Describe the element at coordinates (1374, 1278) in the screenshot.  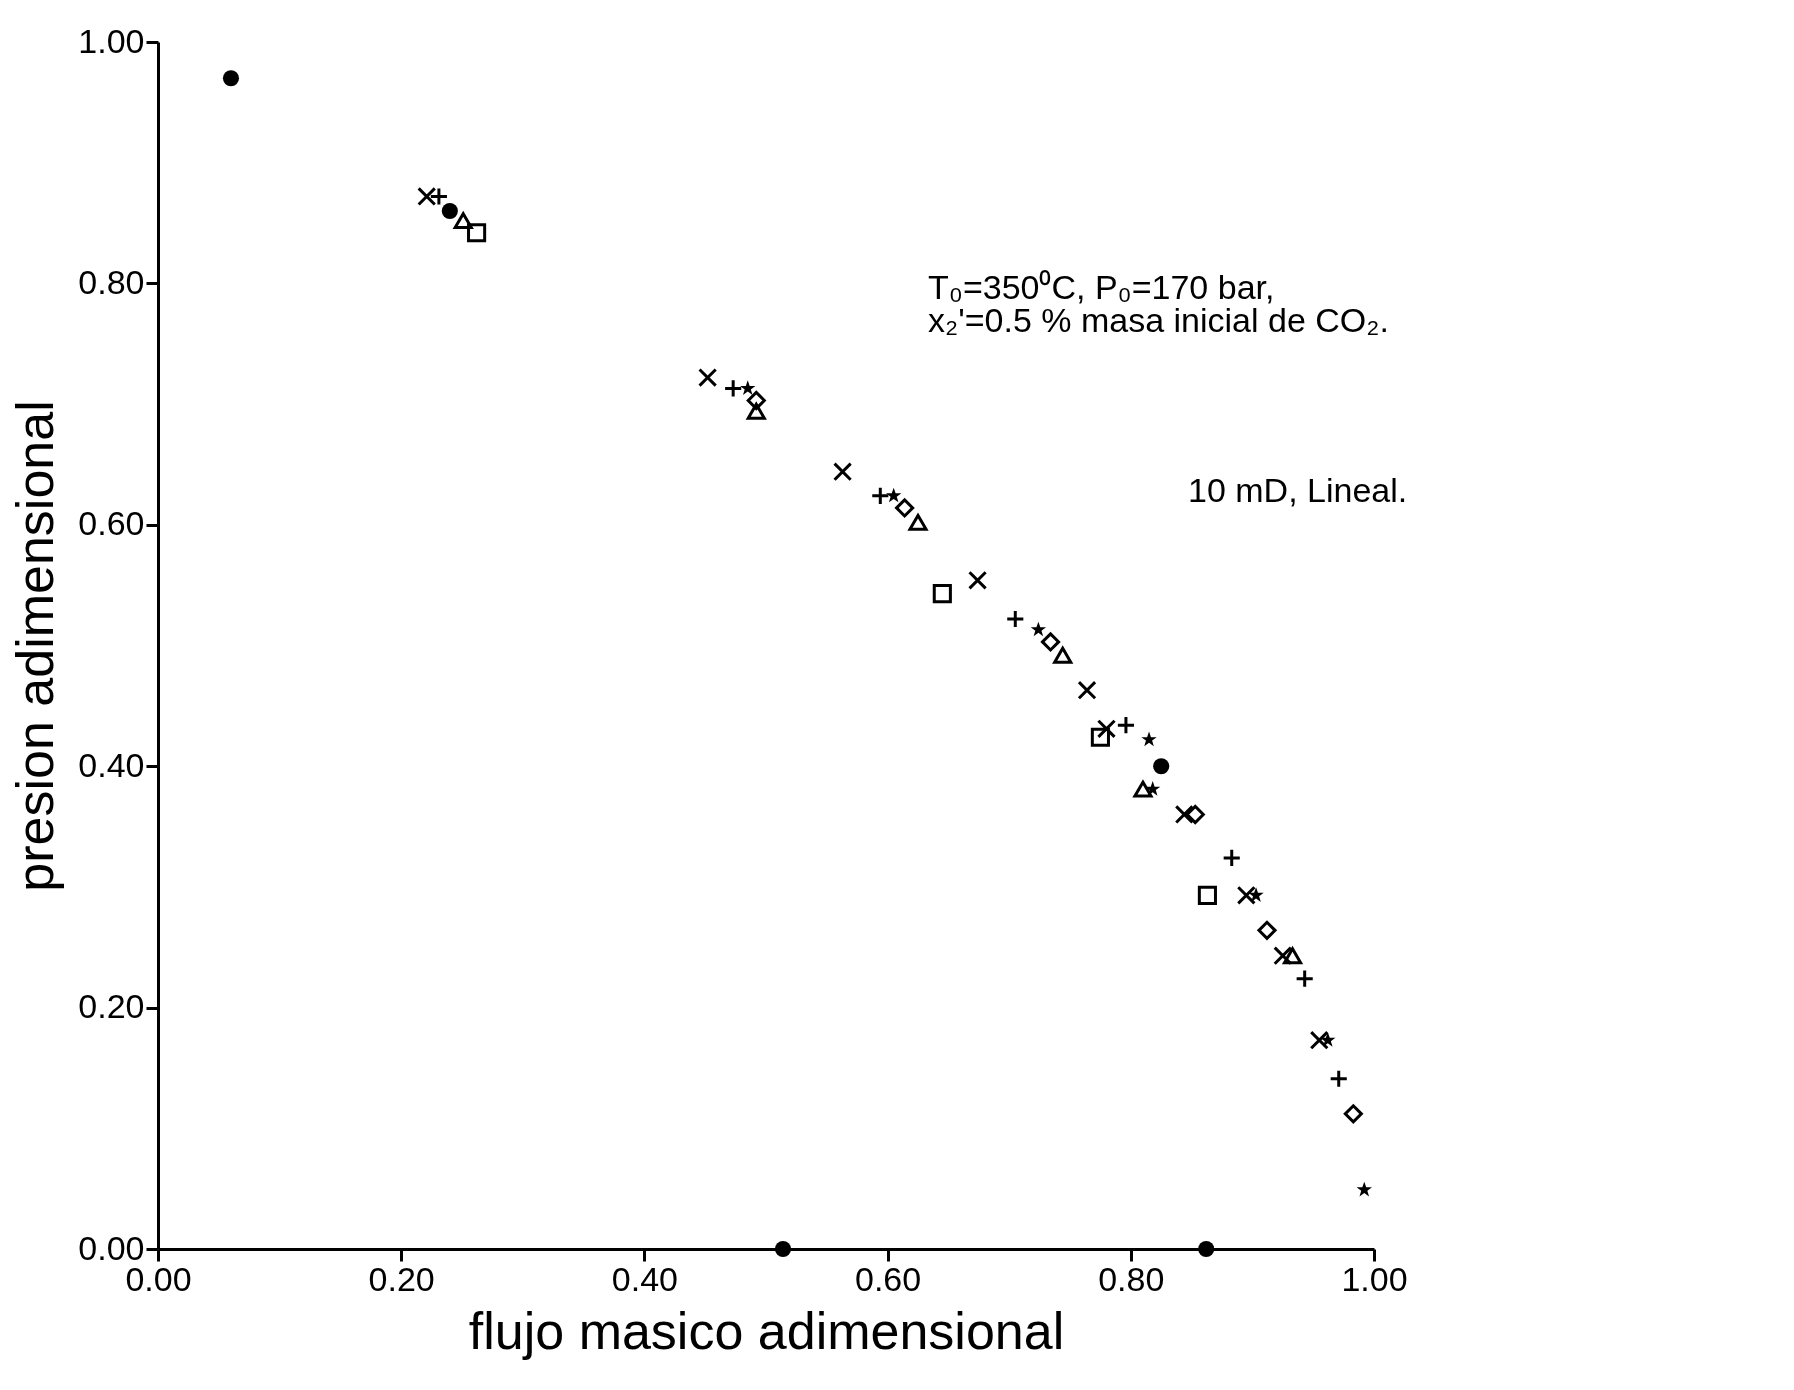
I see `x-tick-label: 1.00` at that location.